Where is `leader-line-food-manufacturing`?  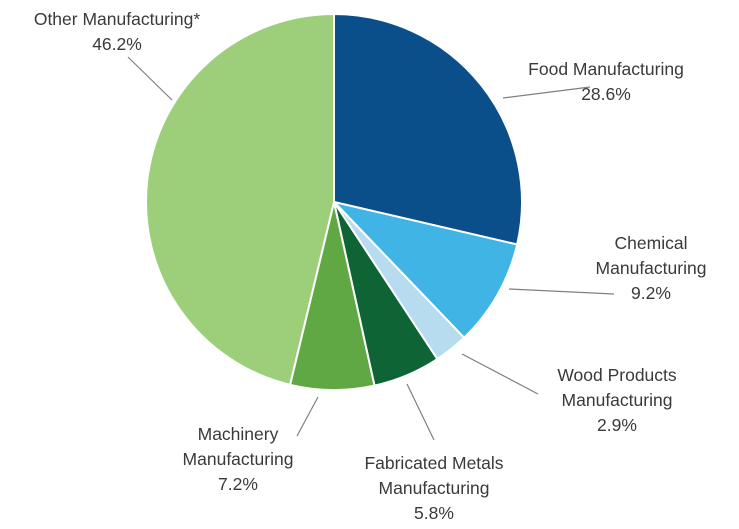 leader-line-food-manufacturing is located at coordinates (546, 92).